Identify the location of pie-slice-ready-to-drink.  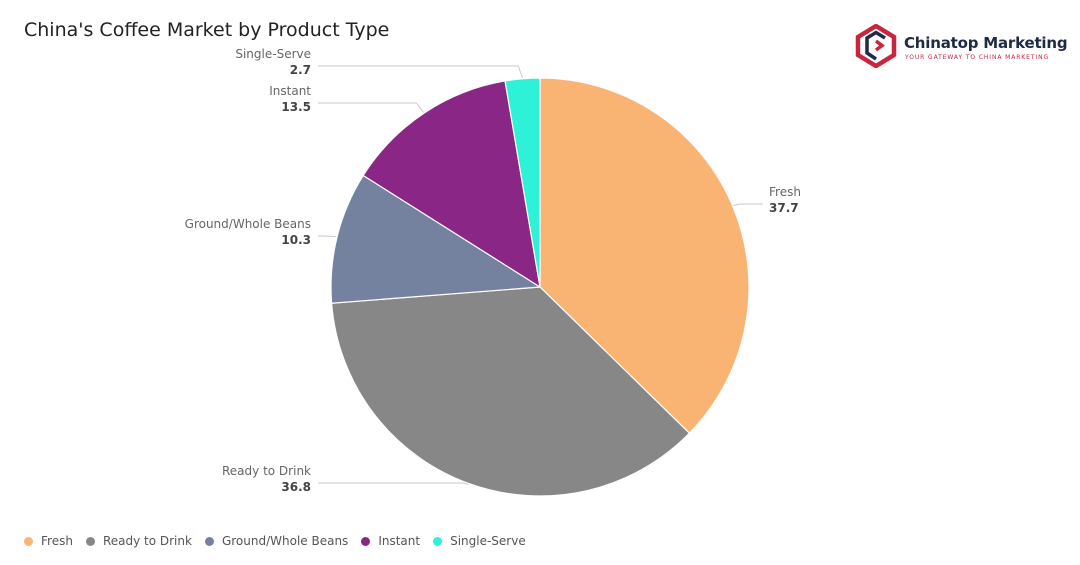
(510, 391).